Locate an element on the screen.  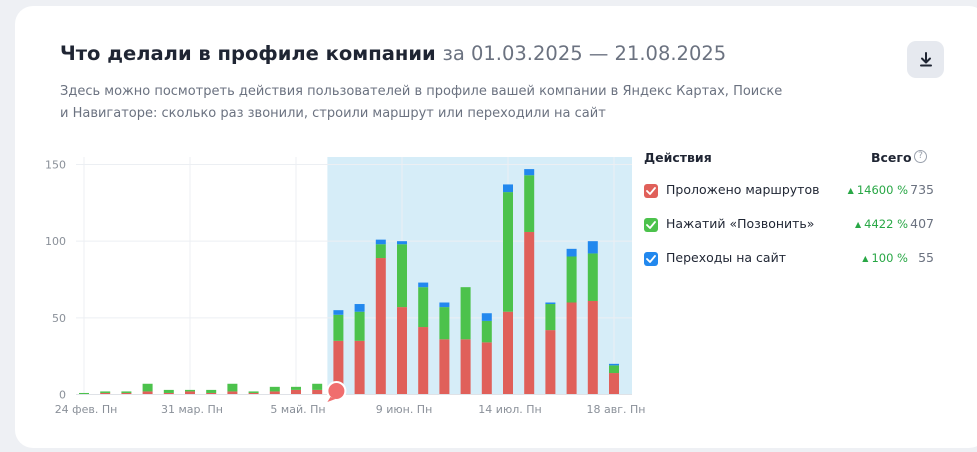
question-icon: ? is located at coordinates (920, 156).